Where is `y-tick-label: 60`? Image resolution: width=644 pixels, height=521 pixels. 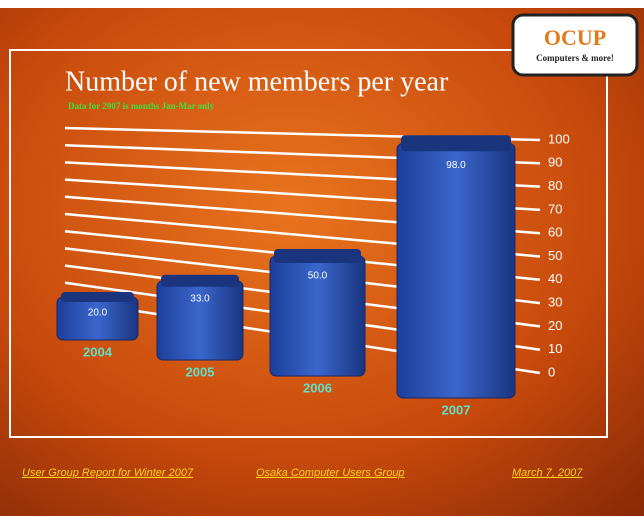
y-tick-label: 60 is located at coordinates (555, 232).